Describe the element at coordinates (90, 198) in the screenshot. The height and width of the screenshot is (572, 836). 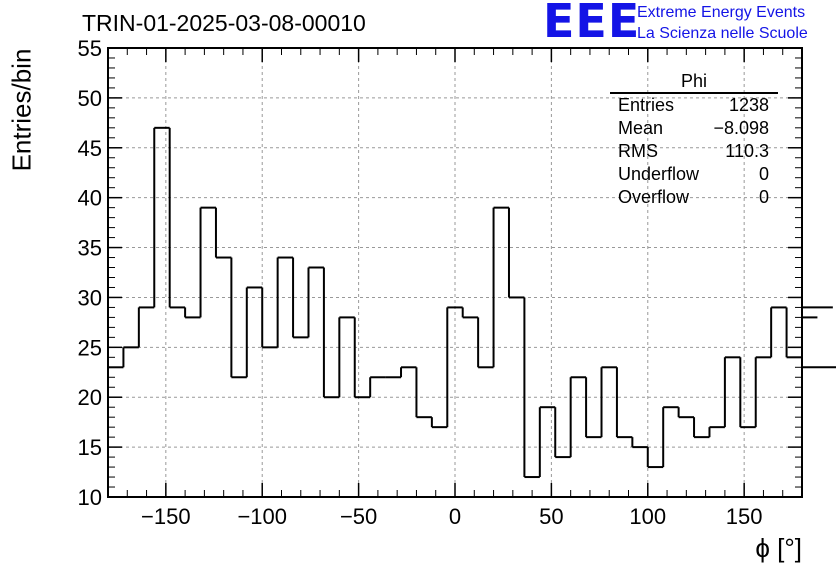
I see `y-tick-label: 40` at that location.